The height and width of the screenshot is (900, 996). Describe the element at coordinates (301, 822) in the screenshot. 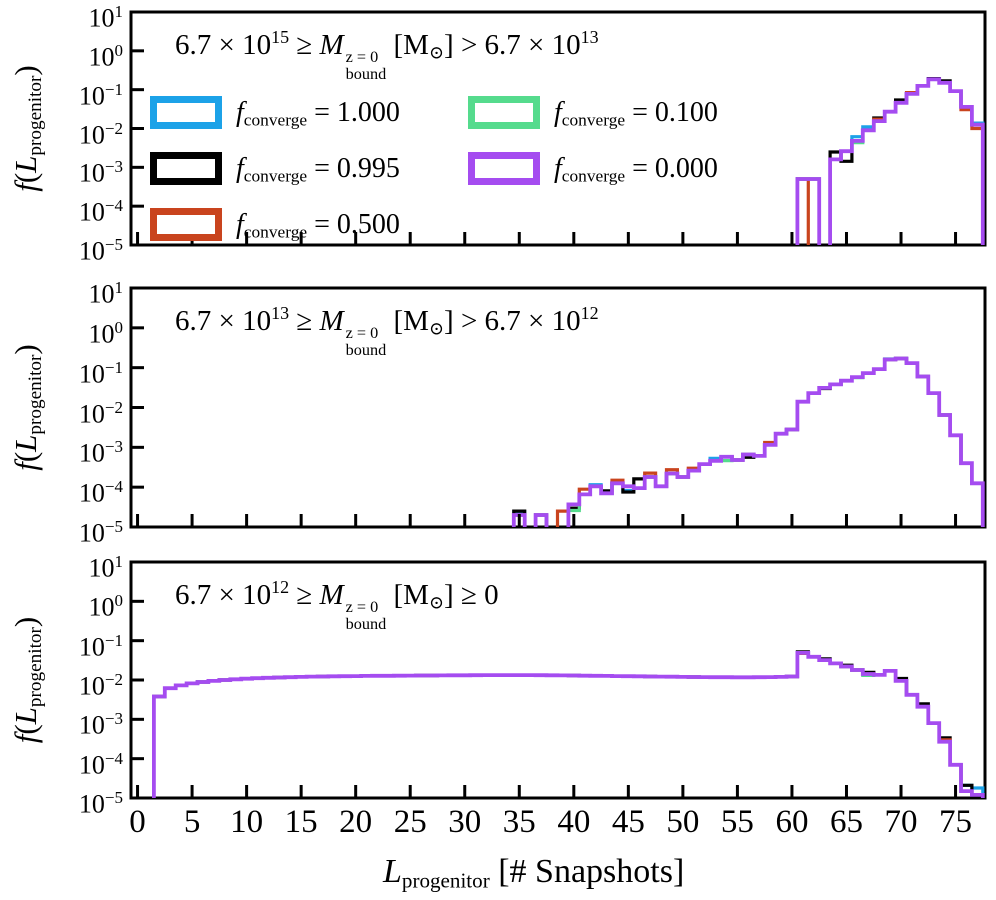

I see `x-tick-label: 15` at that location.